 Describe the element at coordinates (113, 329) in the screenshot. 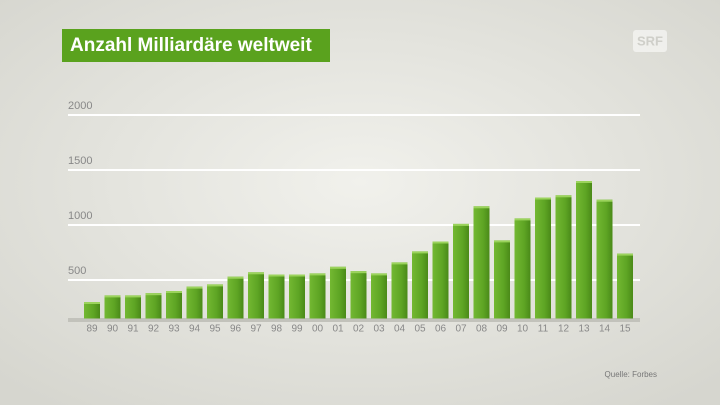

I see `x-tick-label: 90` at that location.